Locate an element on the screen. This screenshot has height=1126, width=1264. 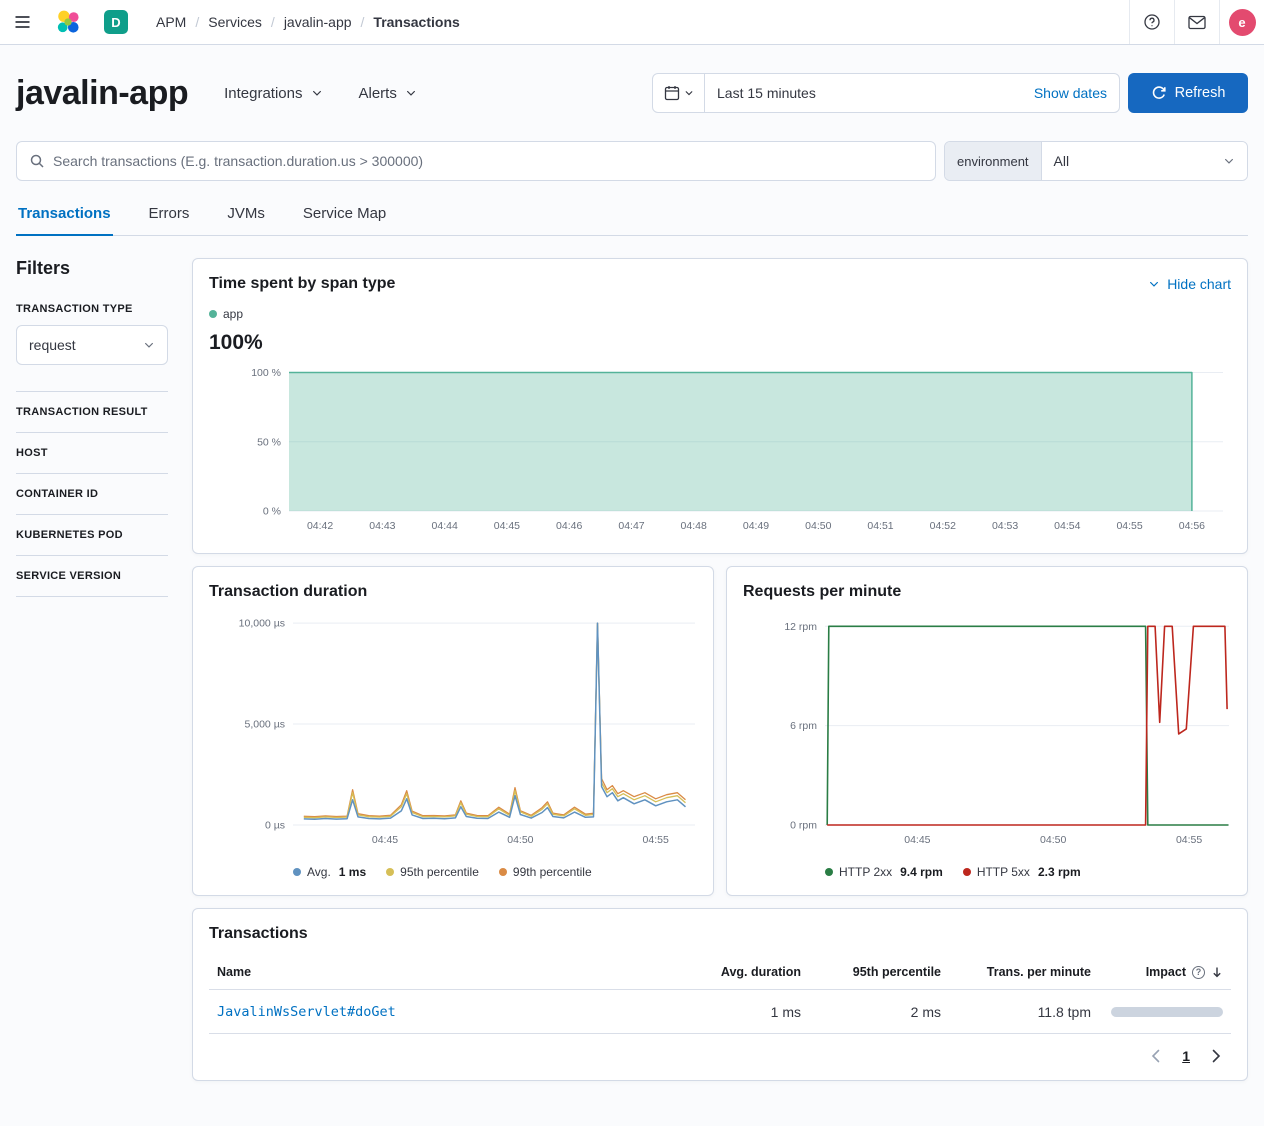
calendar-icon is located at coordinates (671, 93).